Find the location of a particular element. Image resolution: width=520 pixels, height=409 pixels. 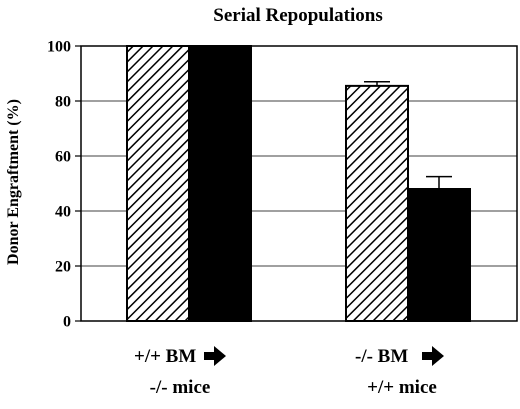

y-tick-label: 60 is located at coordinates (63, 157).